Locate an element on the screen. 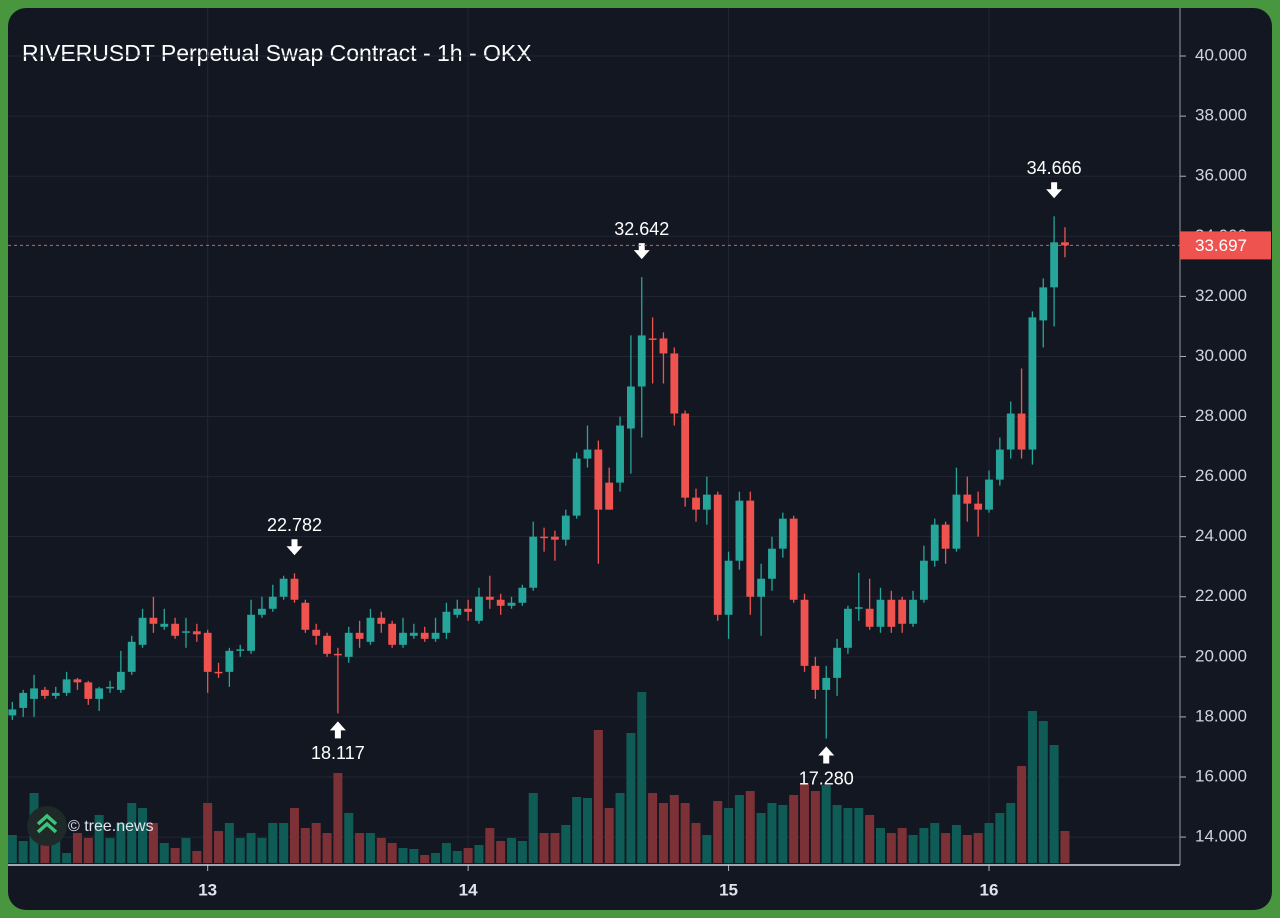 The image size is (1280, 918). y-tick-label: 18.000 is located at coordinates (1221, 715).